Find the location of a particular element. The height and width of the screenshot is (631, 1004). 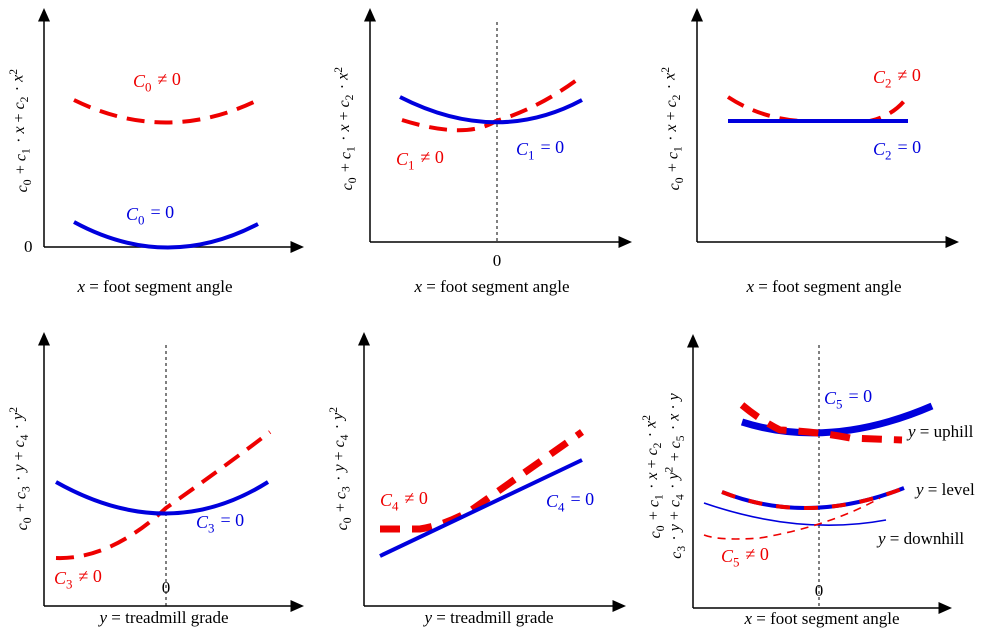

level-red-dashed is located at coordinates (813, 498).